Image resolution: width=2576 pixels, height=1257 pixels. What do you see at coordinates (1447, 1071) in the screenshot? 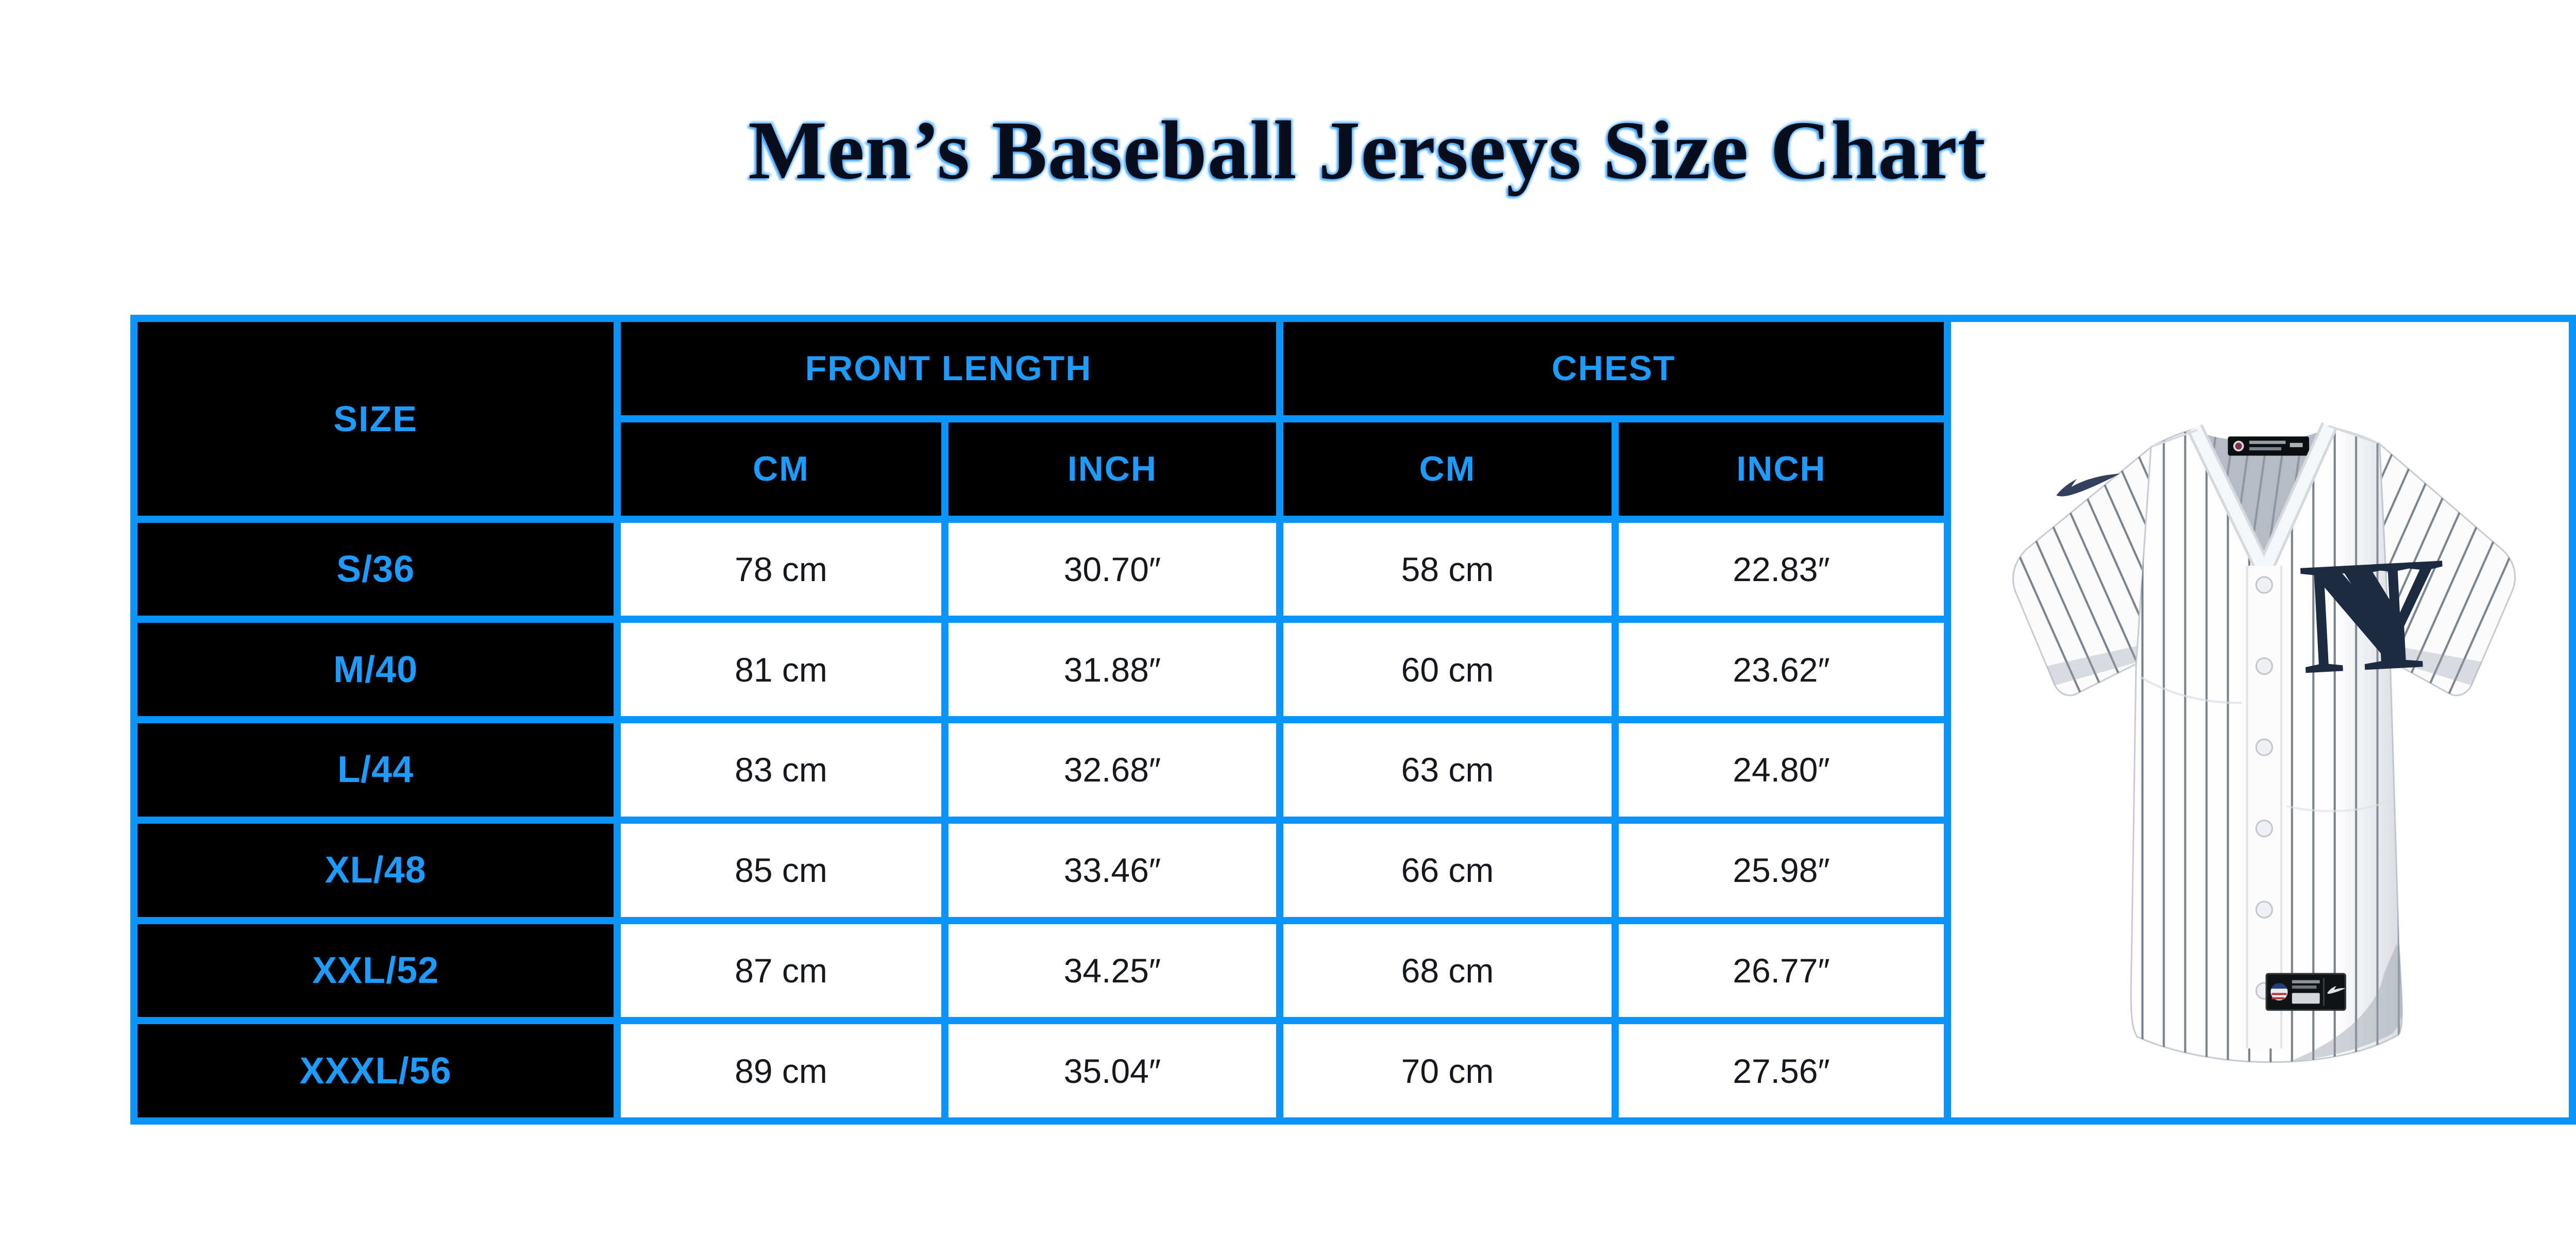
I see `chest-cm: 70 cm` at bounding box center [1447, 1071].